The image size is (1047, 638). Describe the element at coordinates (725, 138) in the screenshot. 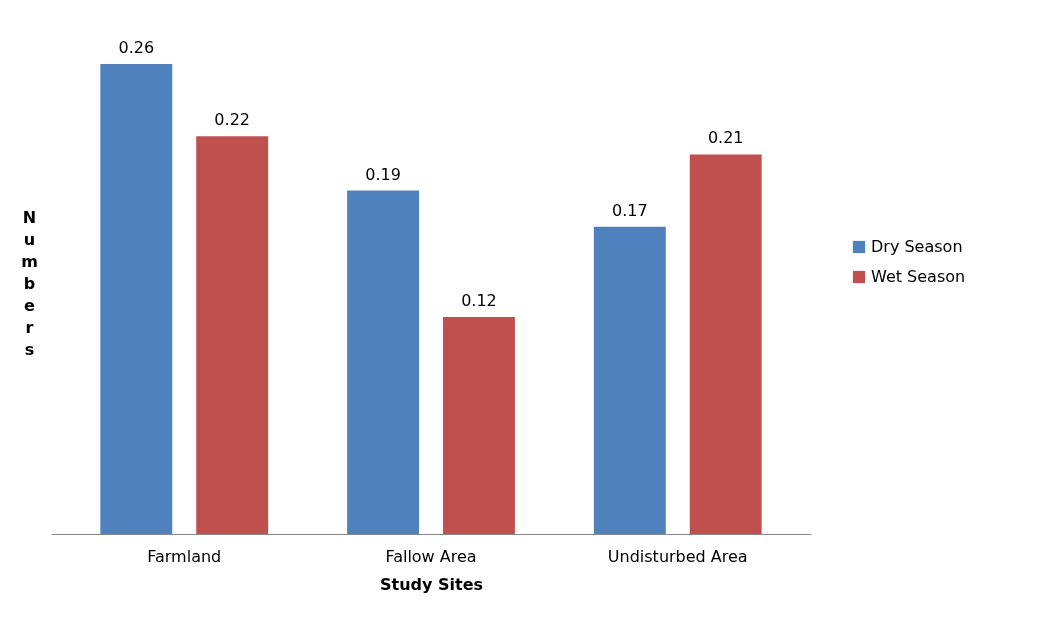

I see `data-label: 0.21` at that location.